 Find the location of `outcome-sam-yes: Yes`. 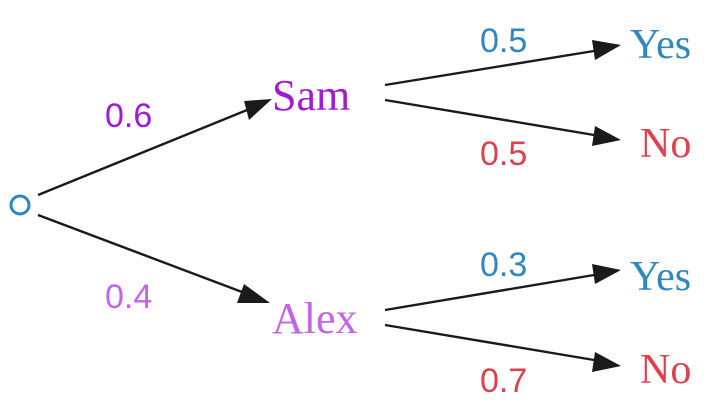

outcome-sam-yes: Yes is located at coordinates (660, 45).